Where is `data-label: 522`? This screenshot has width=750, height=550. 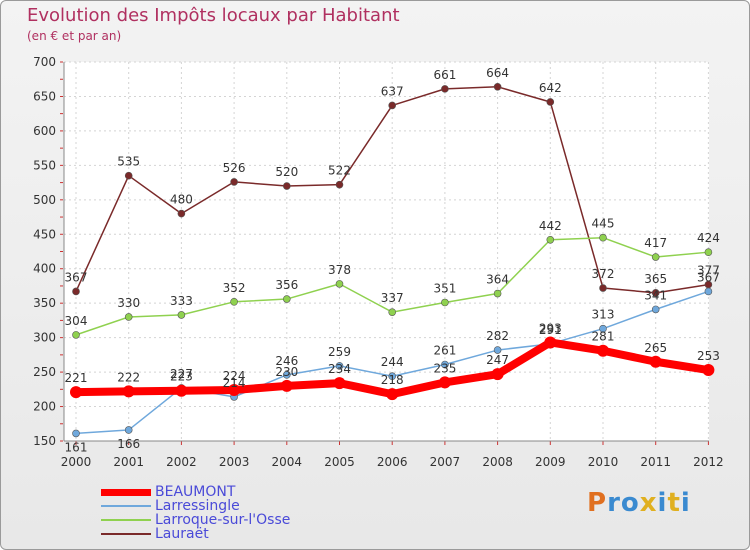
data-label: 522 is located at coordinates (339, 171).